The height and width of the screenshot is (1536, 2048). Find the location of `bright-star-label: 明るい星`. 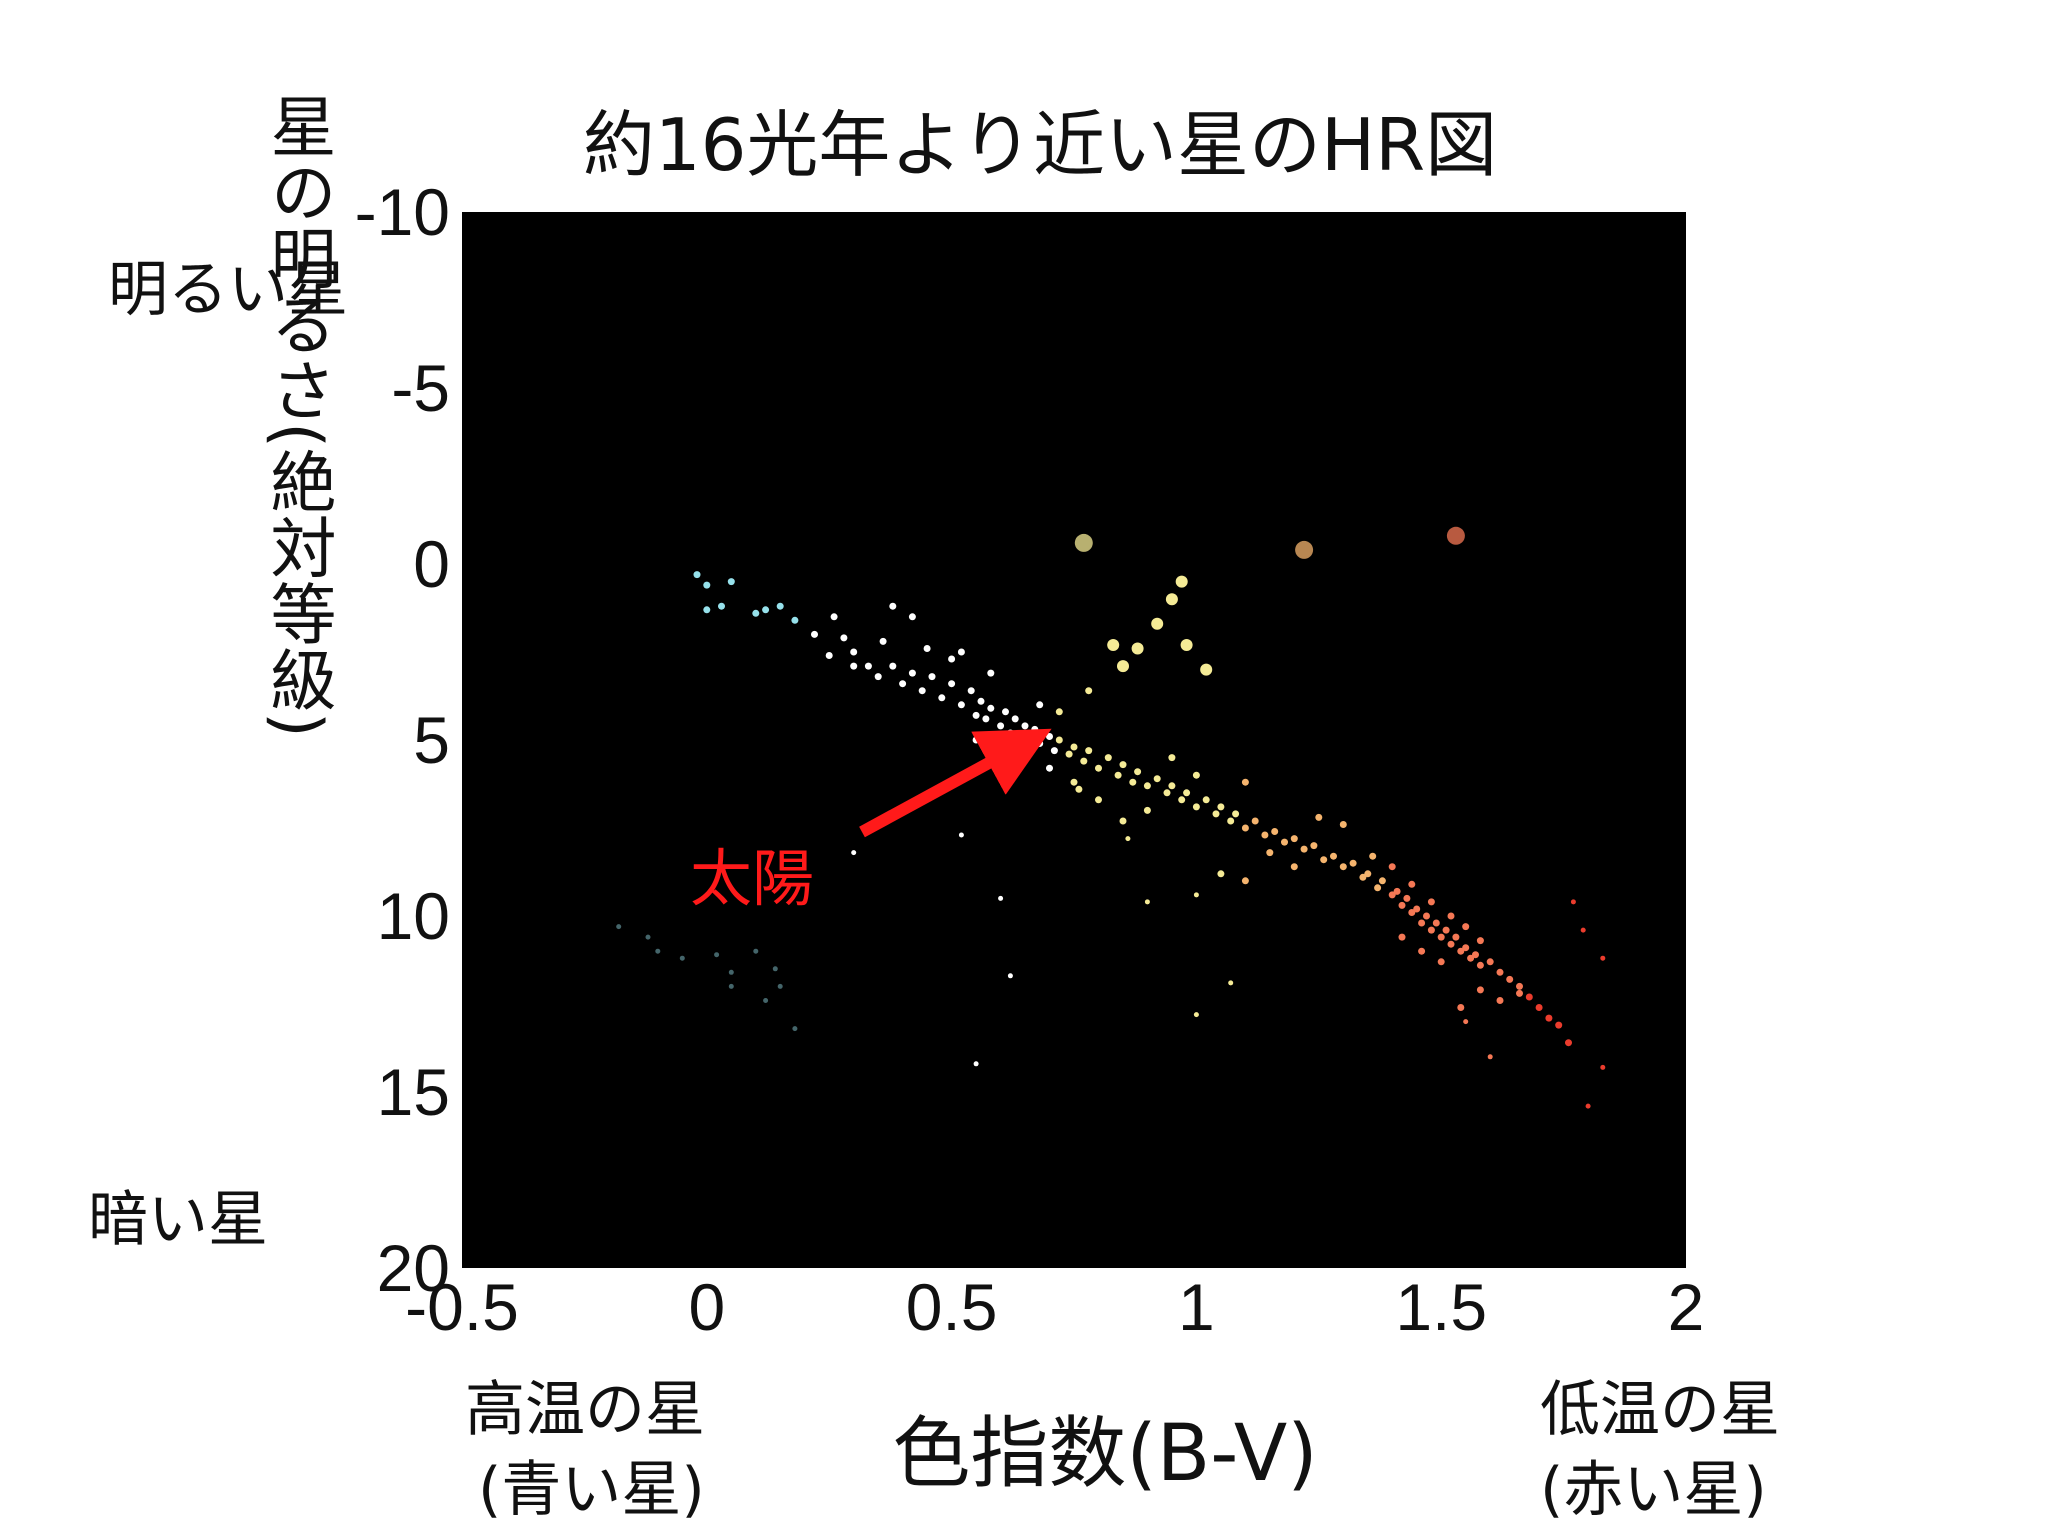

bright-star-label: 明るい星 is located at coordinates (228, 290).